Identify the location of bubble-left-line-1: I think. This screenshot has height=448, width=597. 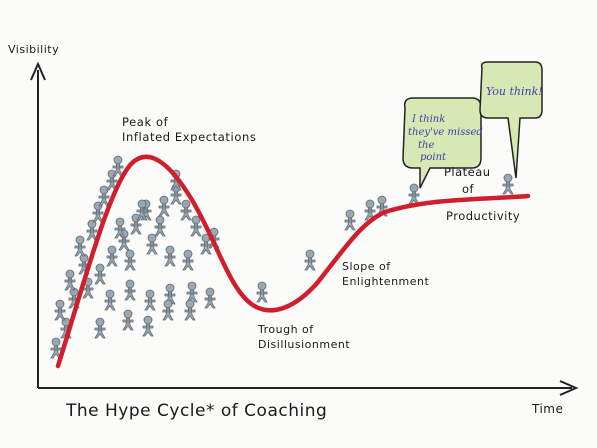
(428, 119).